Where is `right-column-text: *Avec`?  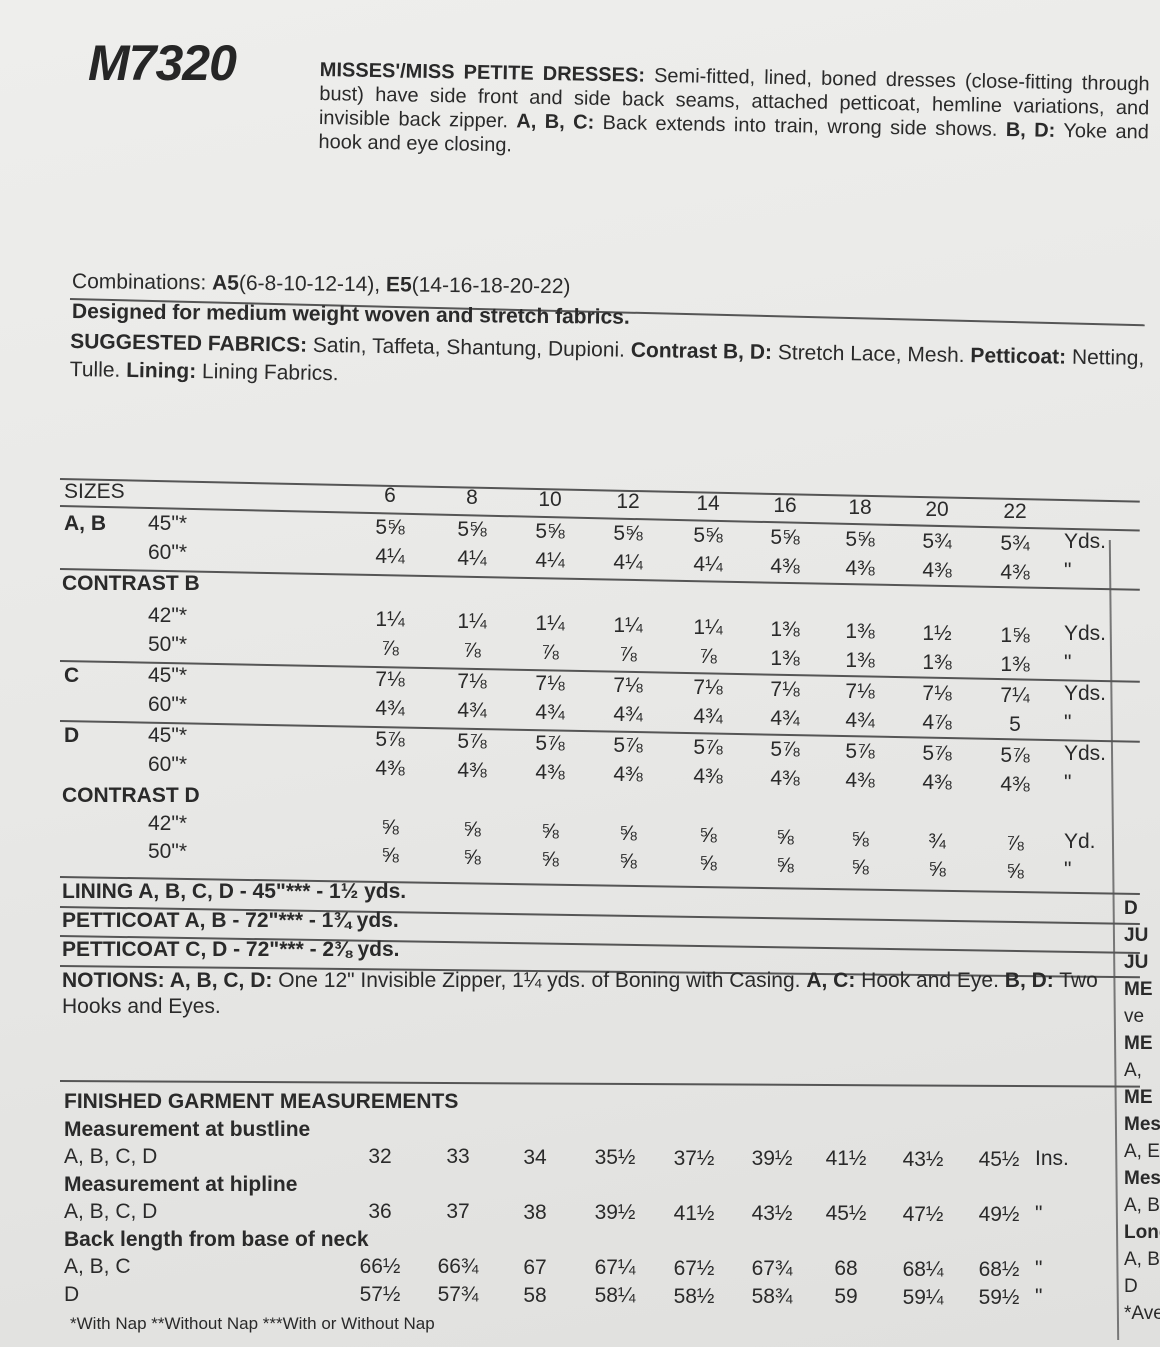
right-column-text: *Avec is located at coordinates (1142, 1313).